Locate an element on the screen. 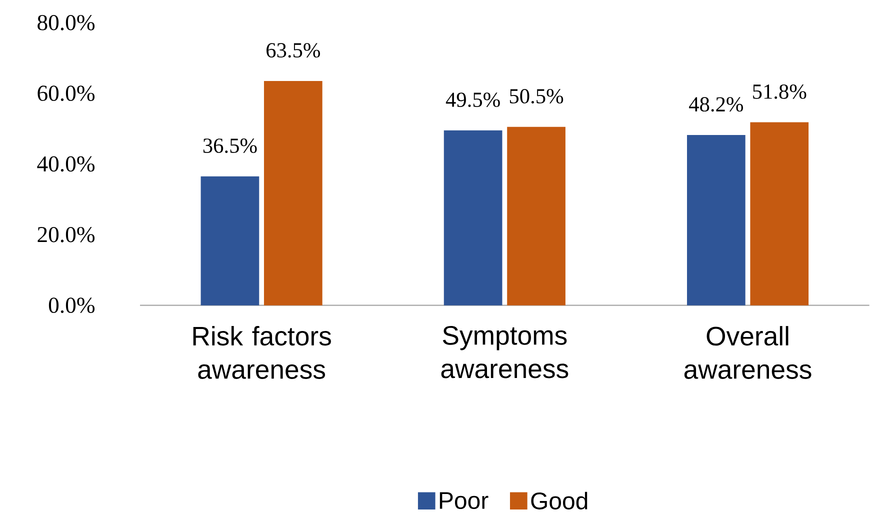 This screenshot has height=516, width=874. data-label: 51.8% is located at coordinates (779, 91).